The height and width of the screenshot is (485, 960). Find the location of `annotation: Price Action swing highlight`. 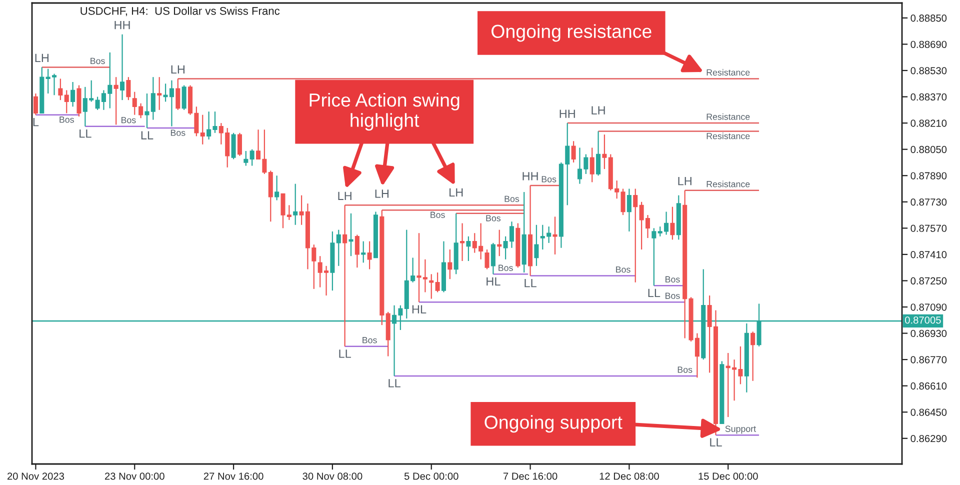

annotation: Price Action swing highlight is located at coordinates (385, 111).